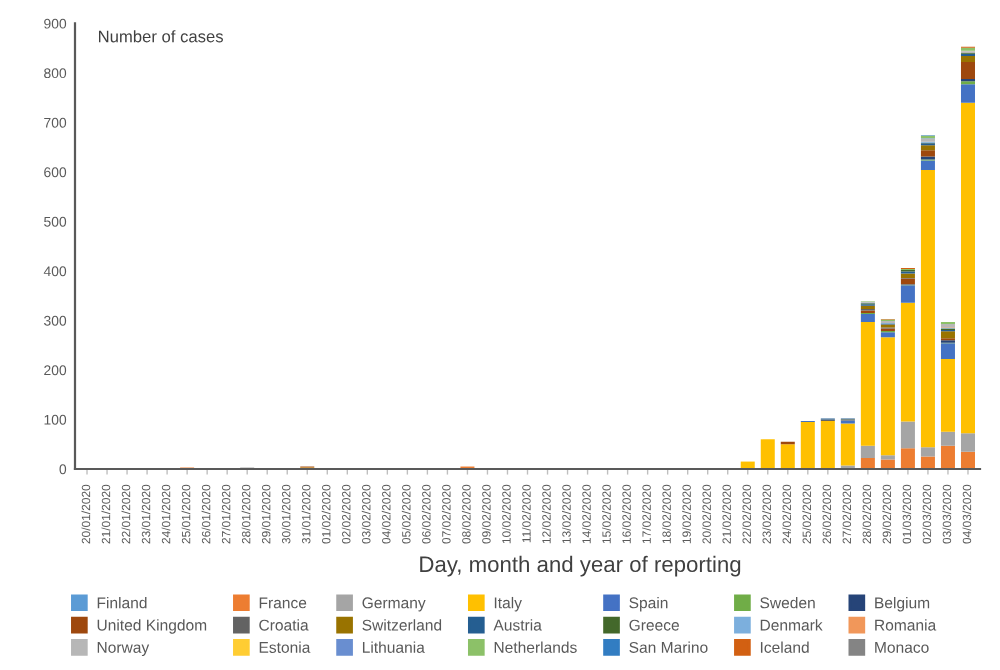  I want to click on x-axis-title: Day, month and year of reporting, so click(580, 566).